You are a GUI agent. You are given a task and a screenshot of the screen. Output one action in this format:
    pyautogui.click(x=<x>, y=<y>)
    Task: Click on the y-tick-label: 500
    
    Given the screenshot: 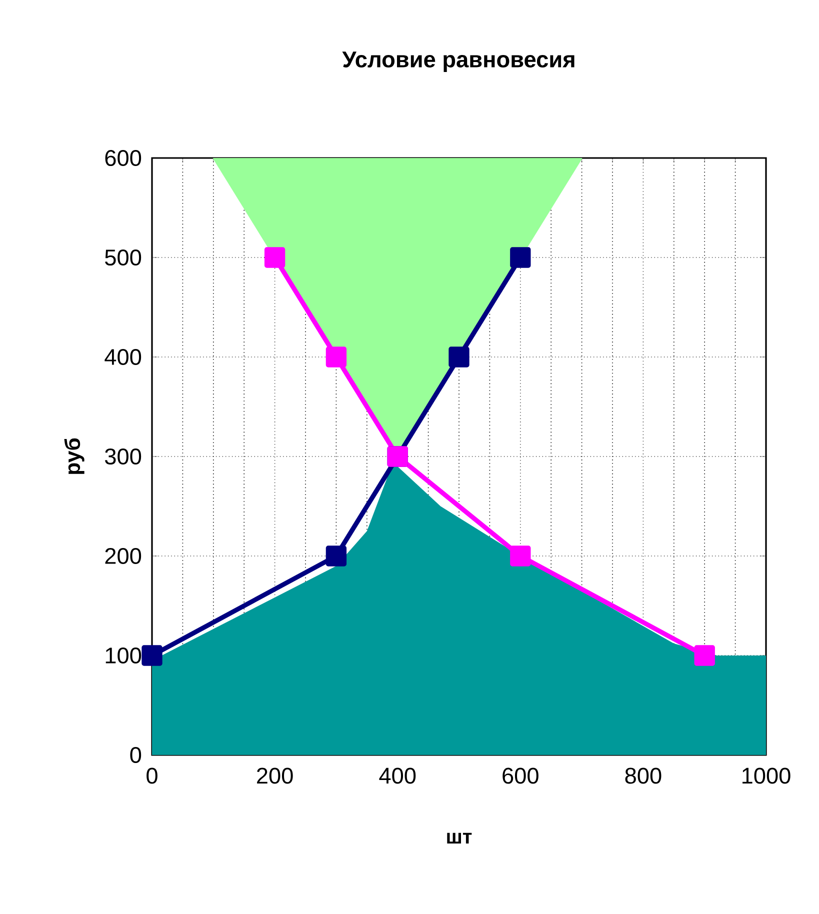 What is the action you would take?
    pyautogui.click(x=123, y=257)
    